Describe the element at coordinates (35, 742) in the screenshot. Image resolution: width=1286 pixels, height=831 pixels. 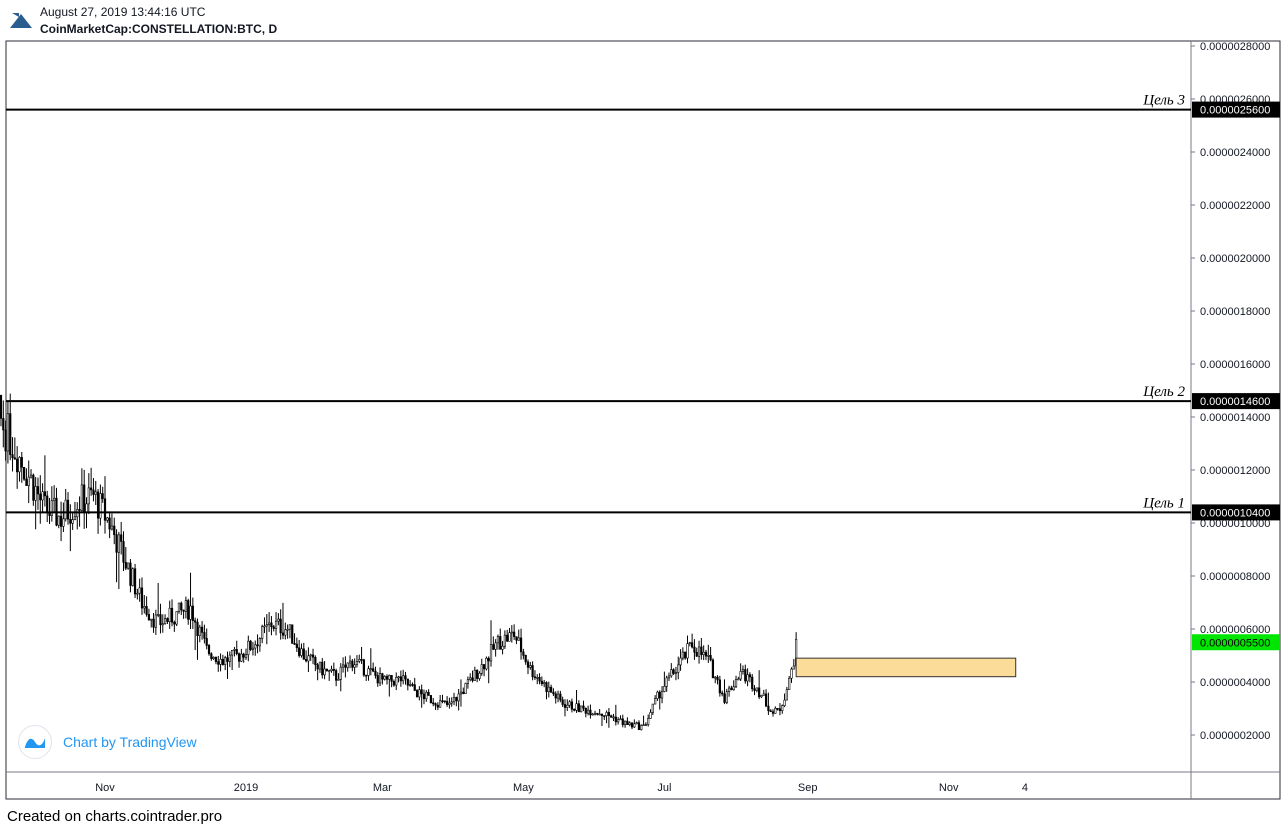
I see `tradingview-badge-icon` at that location.